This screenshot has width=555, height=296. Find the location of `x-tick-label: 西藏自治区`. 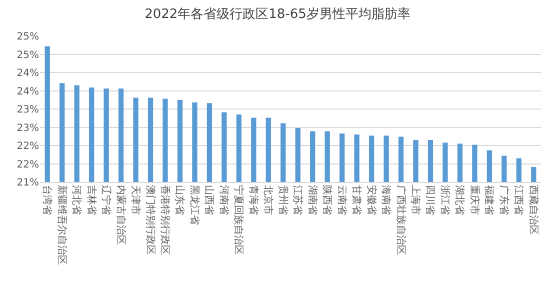

x-tick-label: 西藏自治区 is located at coordinates (533, 210).